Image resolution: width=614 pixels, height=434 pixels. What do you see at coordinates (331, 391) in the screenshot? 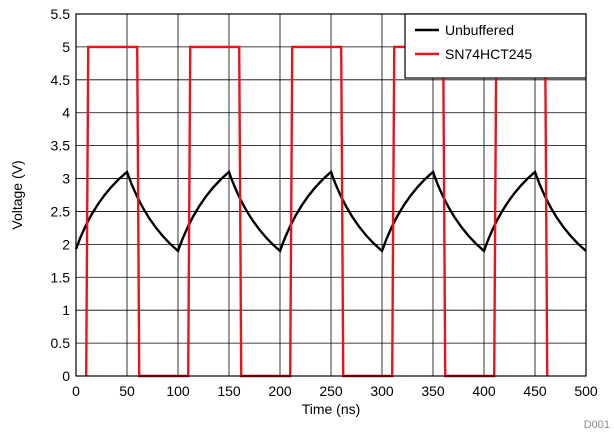
I see `x-tick-label: 250` at bounding box center [331, 391].